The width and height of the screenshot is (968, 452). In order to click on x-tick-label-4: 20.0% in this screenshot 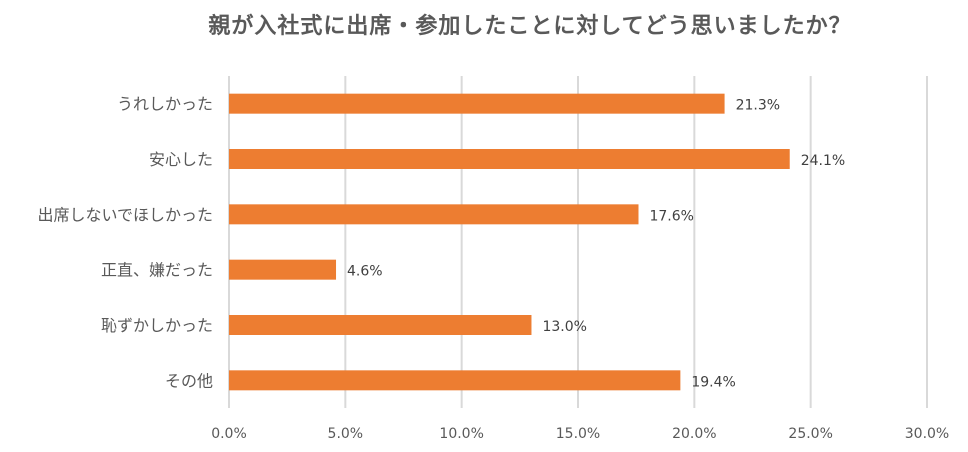, I will do `click(694, 434)`.